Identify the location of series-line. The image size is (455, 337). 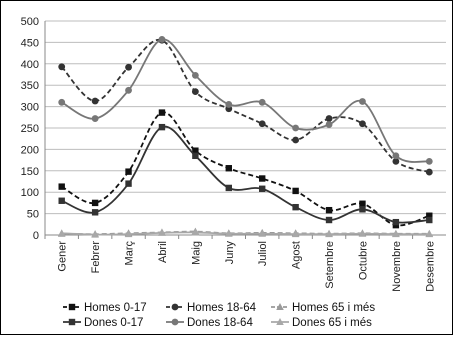
(245, 233).